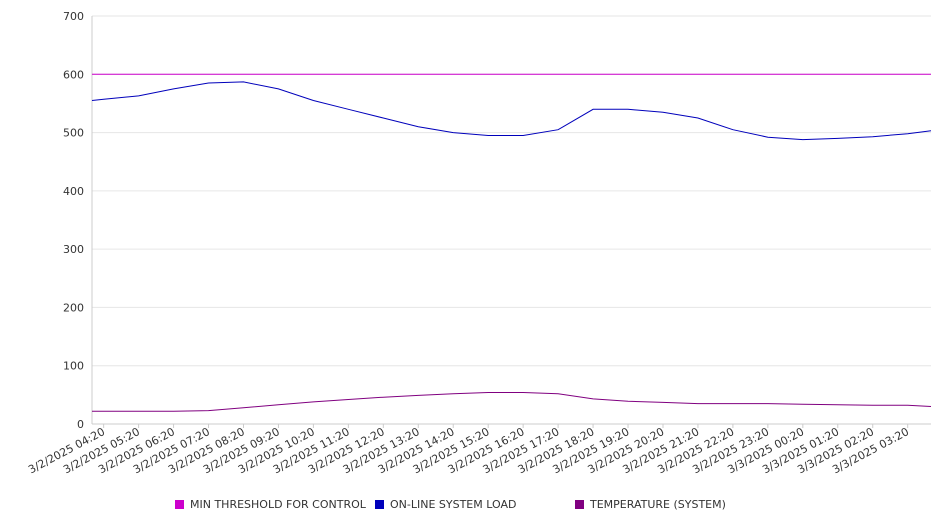 The width and height of the screenshot is (946, 526). I want to click on y-tick-label-700: 700, so click(73, 16).